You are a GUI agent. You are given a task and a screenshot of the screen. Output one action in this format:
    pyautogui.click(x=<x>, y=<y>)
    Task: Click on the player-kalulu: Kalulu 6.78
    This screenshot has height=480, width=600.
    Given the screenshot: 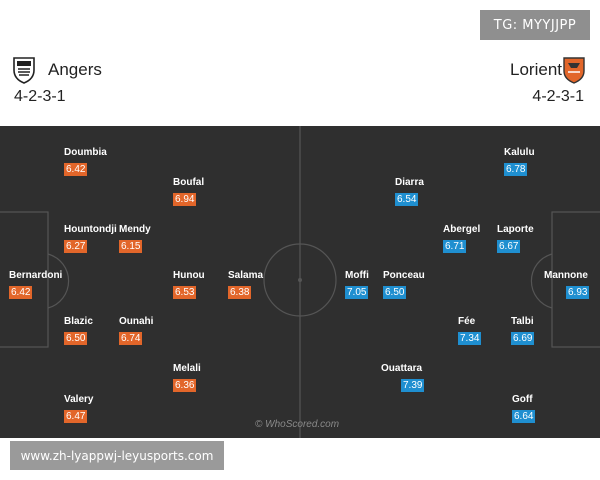 What is the action you would take?
    pyautogui.click(x=519, y=163)
    